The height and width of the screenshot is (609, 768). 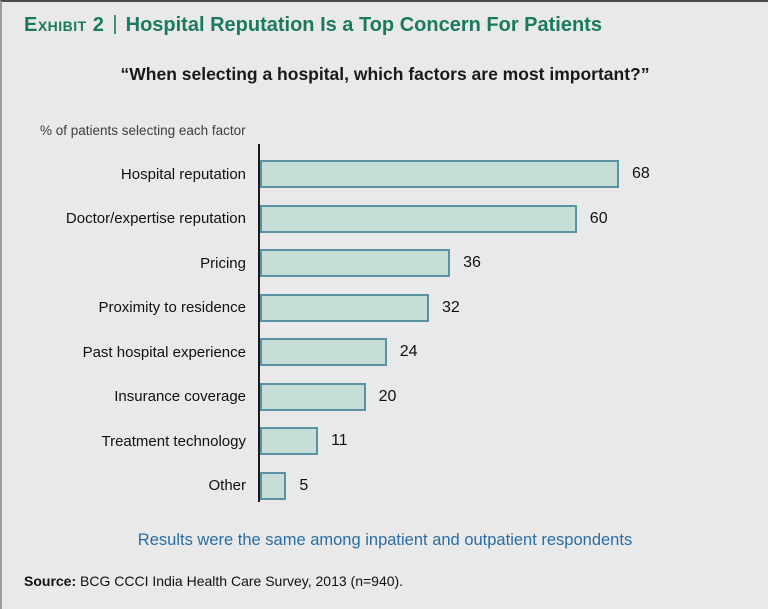 I want to click on bar-row: Hospital reputation 68, so click(x=326, y=174).